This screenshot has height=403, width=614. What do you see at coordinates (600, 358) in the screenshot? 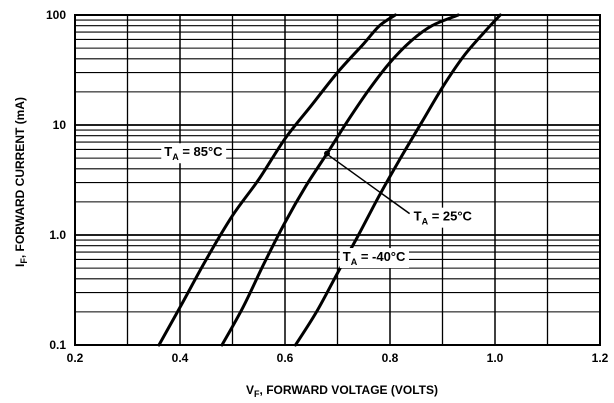
I see `x-tick-label: 1.2` at bounding box center [600, 358].